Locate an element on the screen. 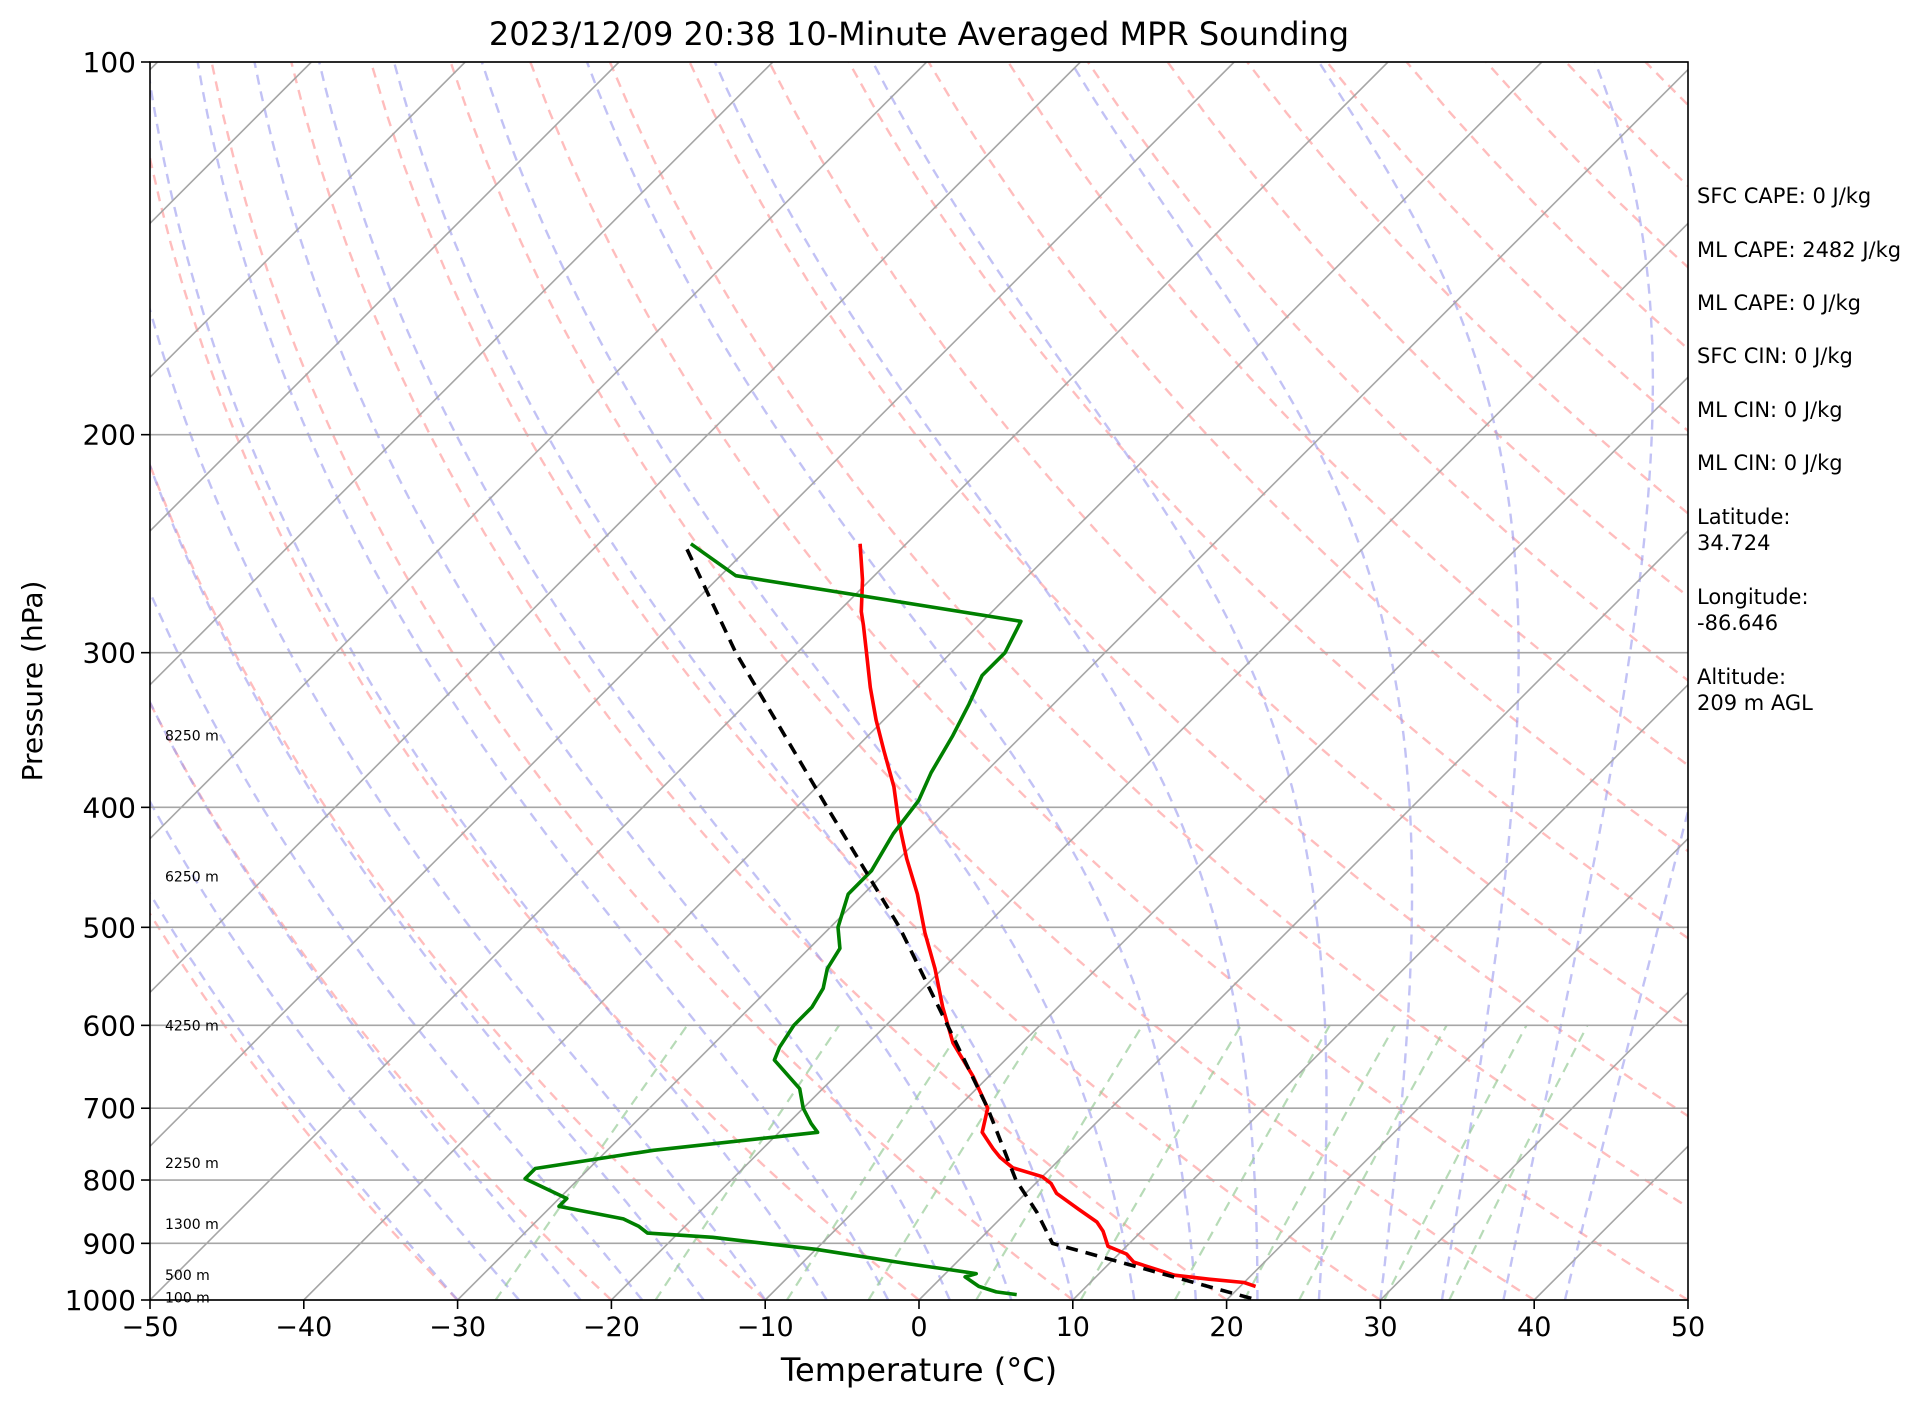 Image resolution: width=1925 pixels, height=1406 pixels. x-tick-label: 0 is located at coordinates (918, 1327).